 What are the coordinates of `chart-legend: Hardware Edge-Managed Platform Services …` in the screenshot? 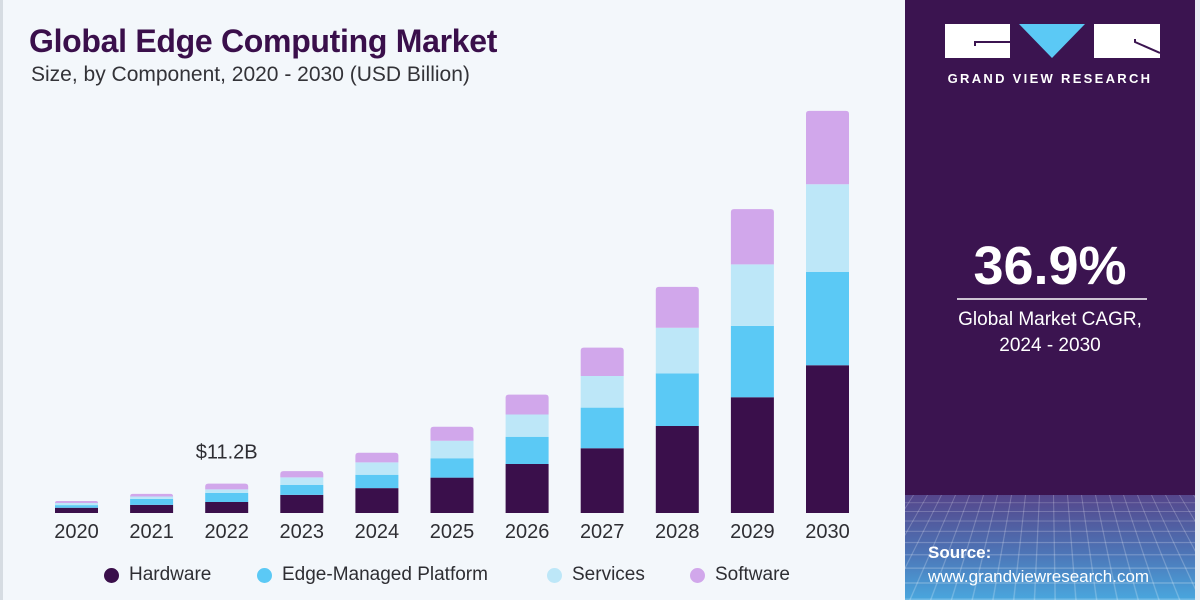 It's located at (452, 575).